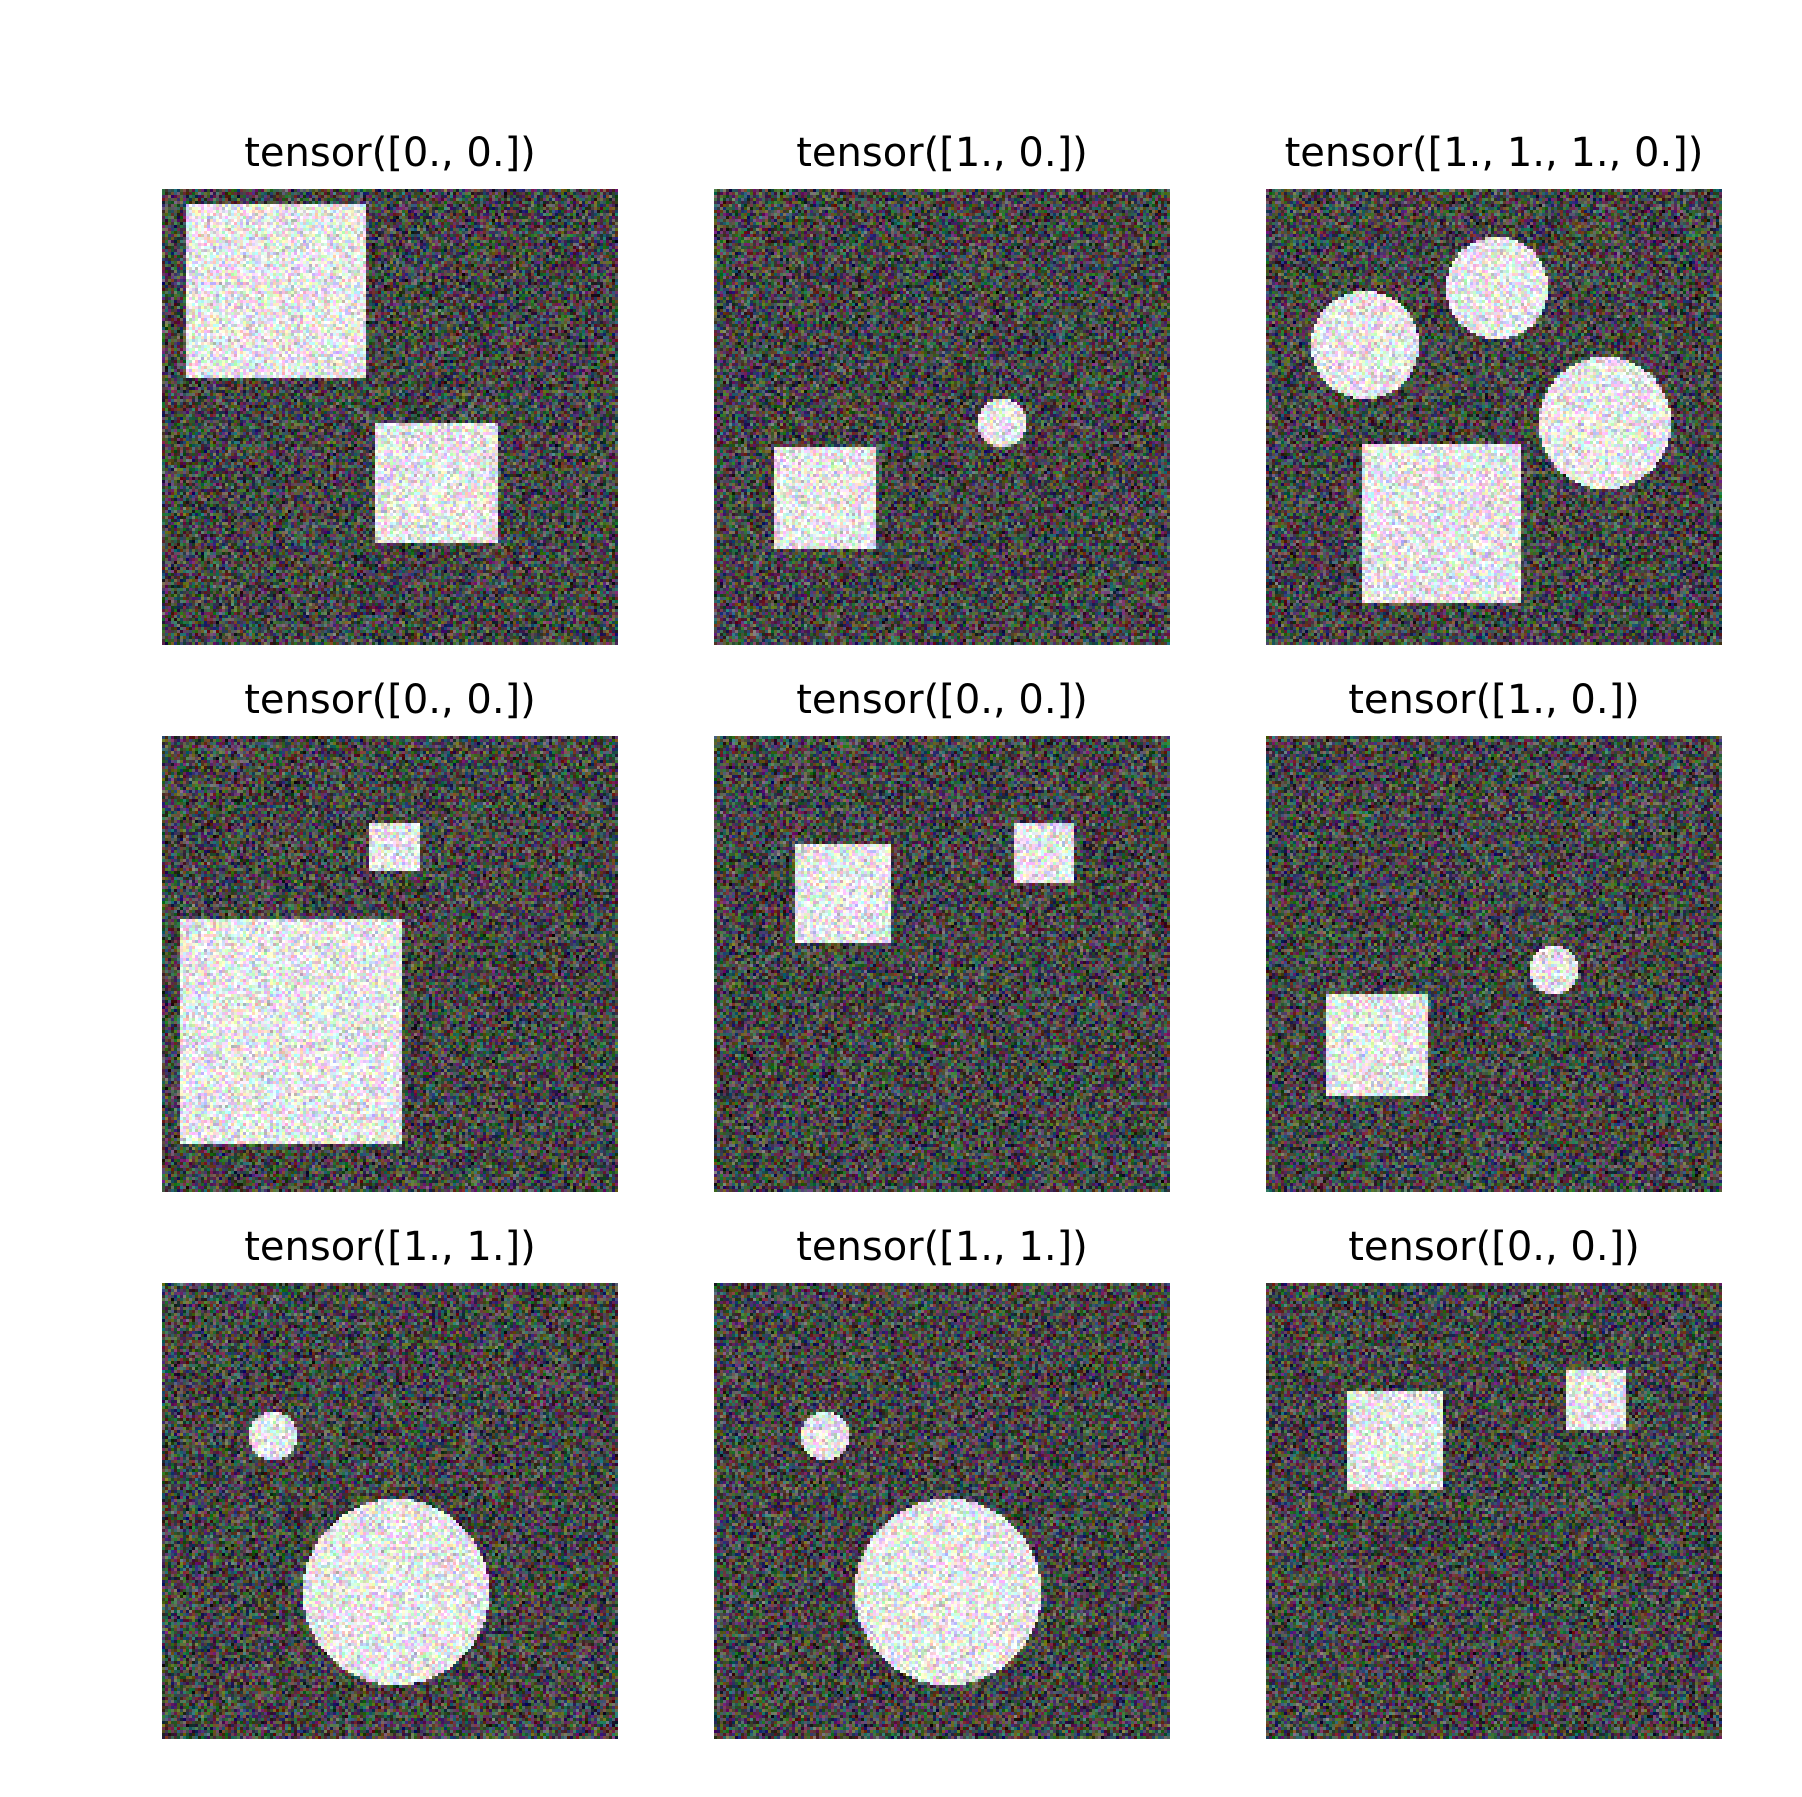 The height and width of the screenshot is (1797, 1802). I want to click on panel-title: tensor([1., 1., 1., 0.]), so click(1494, 153).